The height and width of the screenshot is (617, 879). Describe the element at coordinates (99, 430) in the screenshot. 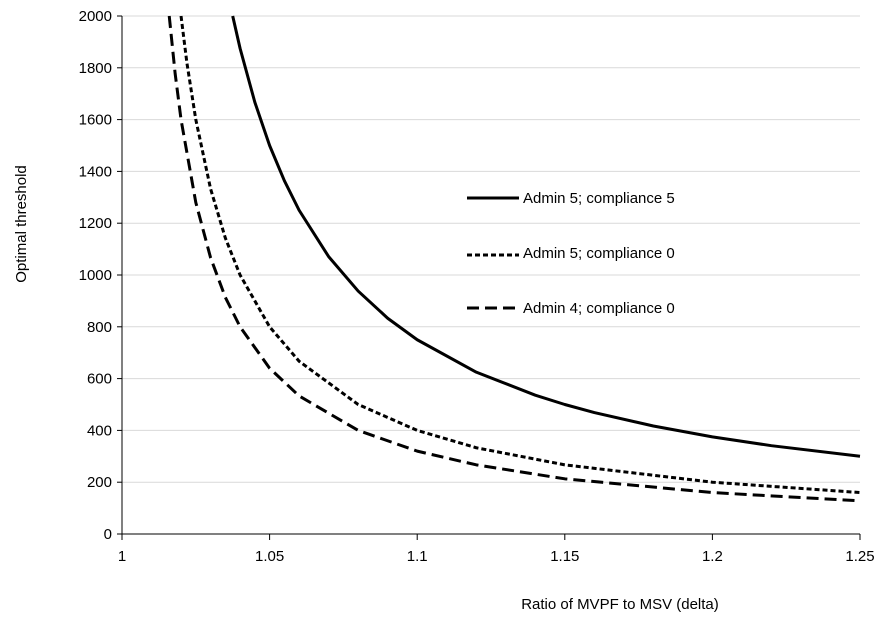

I see `y-tick-label: 400` at that location.